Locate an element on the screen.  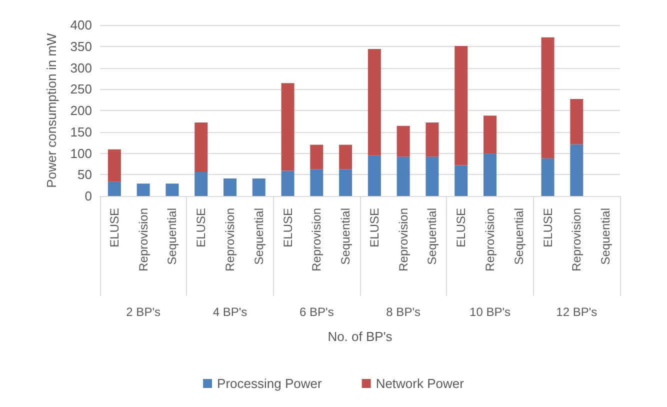
text: 8 BP's is located at coordinates (403, 312).